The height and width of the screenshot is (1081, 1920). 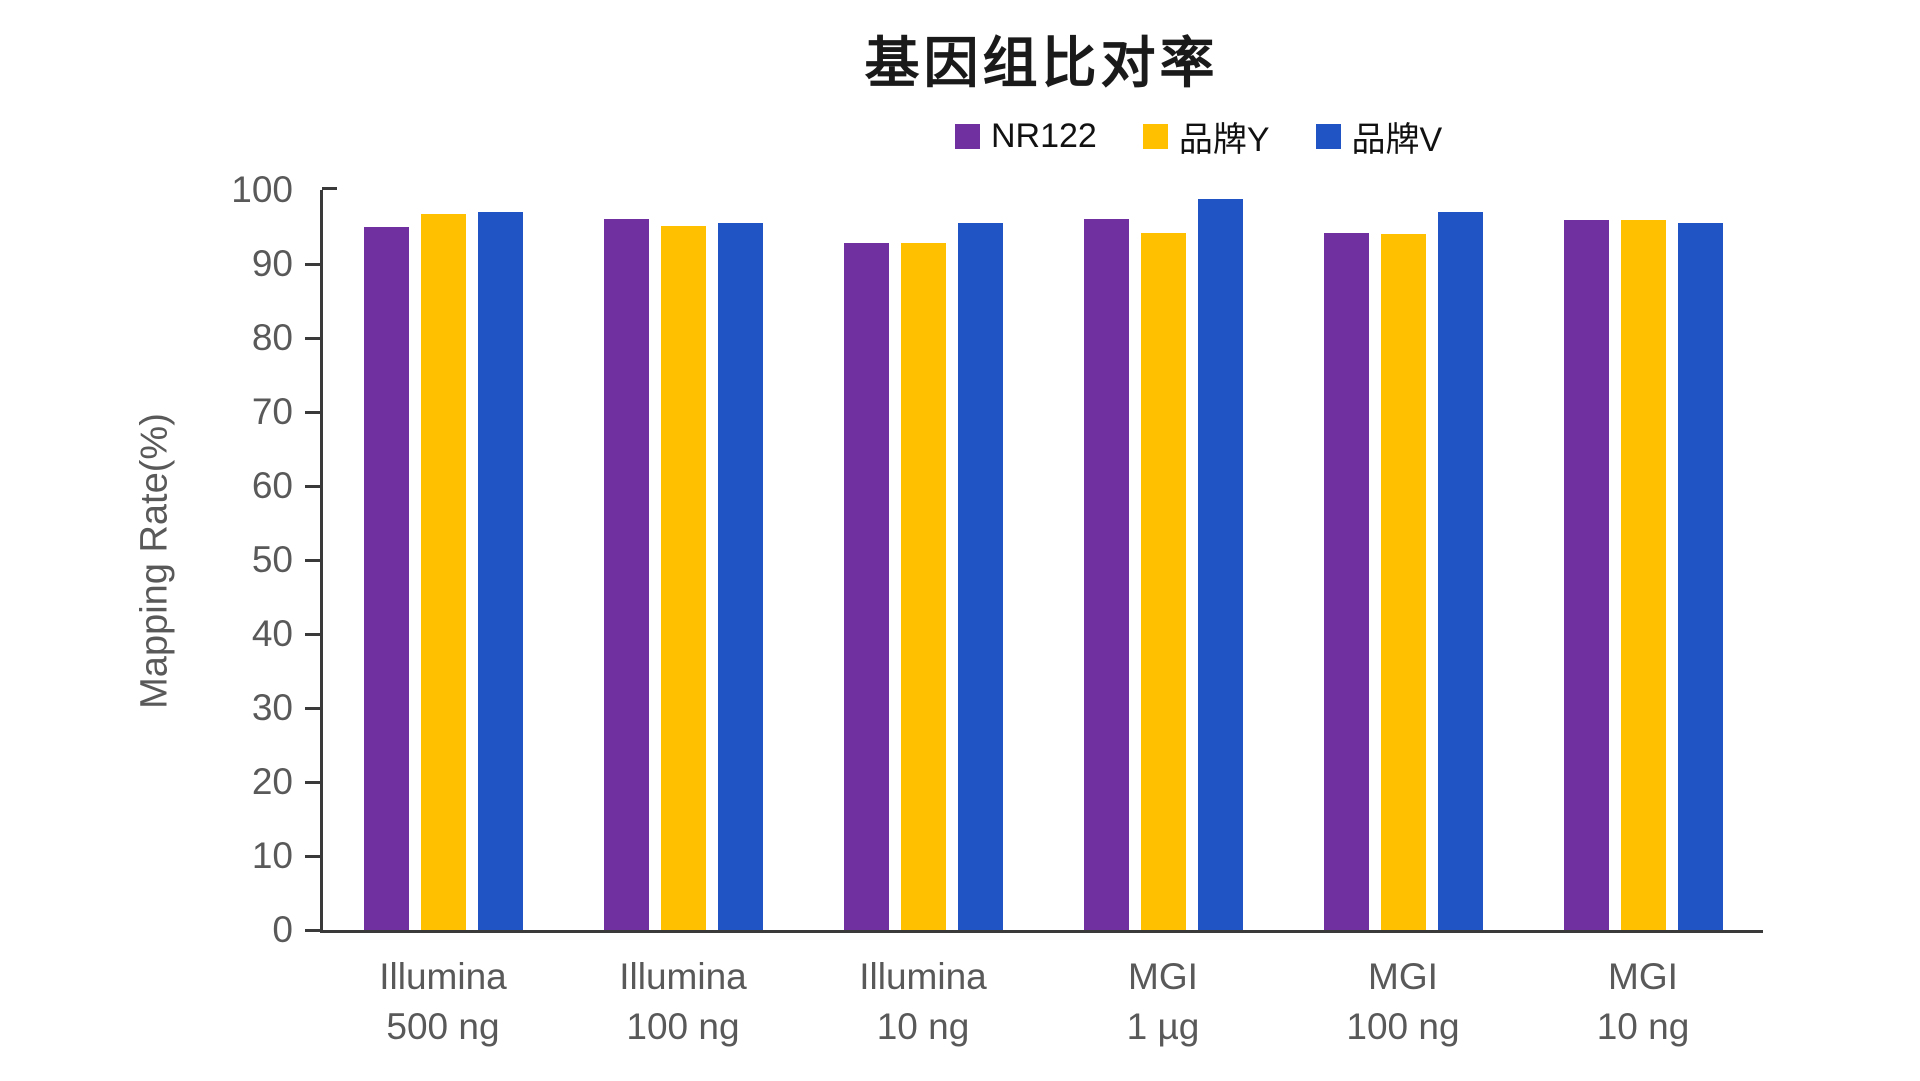 What do you see at coordinates (980, 576) in the screenshot?
I see `bar-品牌V-Illumina 10 ng` at bounding box center [980, 576].